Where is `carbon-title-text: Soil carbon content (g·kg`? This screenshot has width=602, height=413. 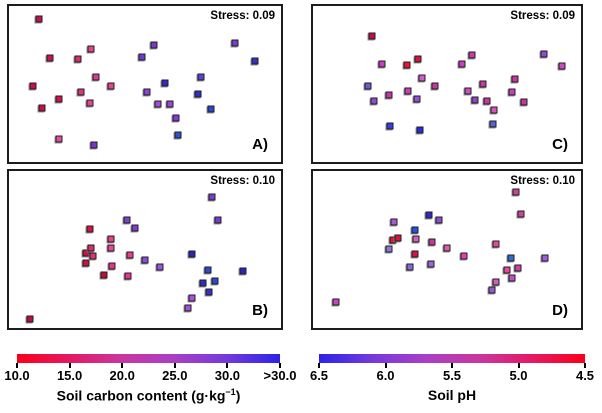 carbon-title-text: Soil carbon content (g·kg is located at coordinates (141, 395).